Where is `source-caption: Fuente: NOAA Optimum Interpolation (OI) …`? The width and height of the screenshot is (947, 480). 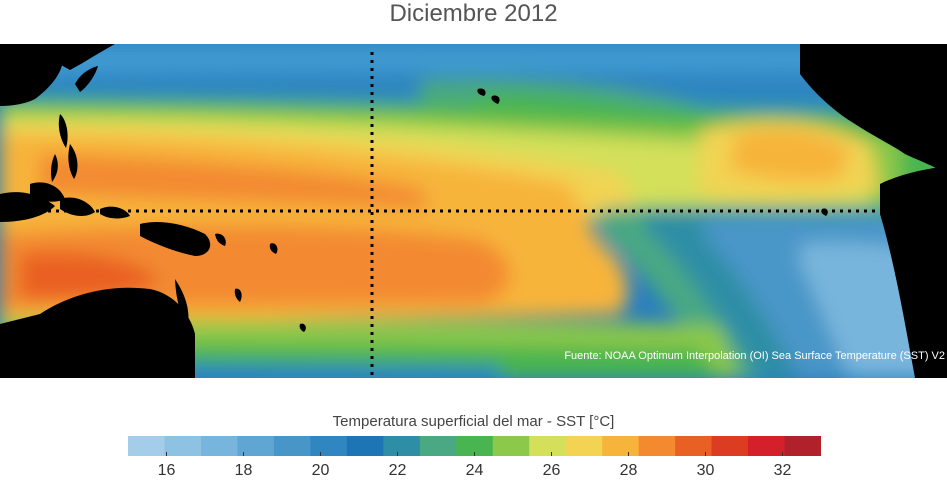 source-caption: Fuente: NOAA Optimum Interpolation (OI) … is located at coordinates (754, 356).